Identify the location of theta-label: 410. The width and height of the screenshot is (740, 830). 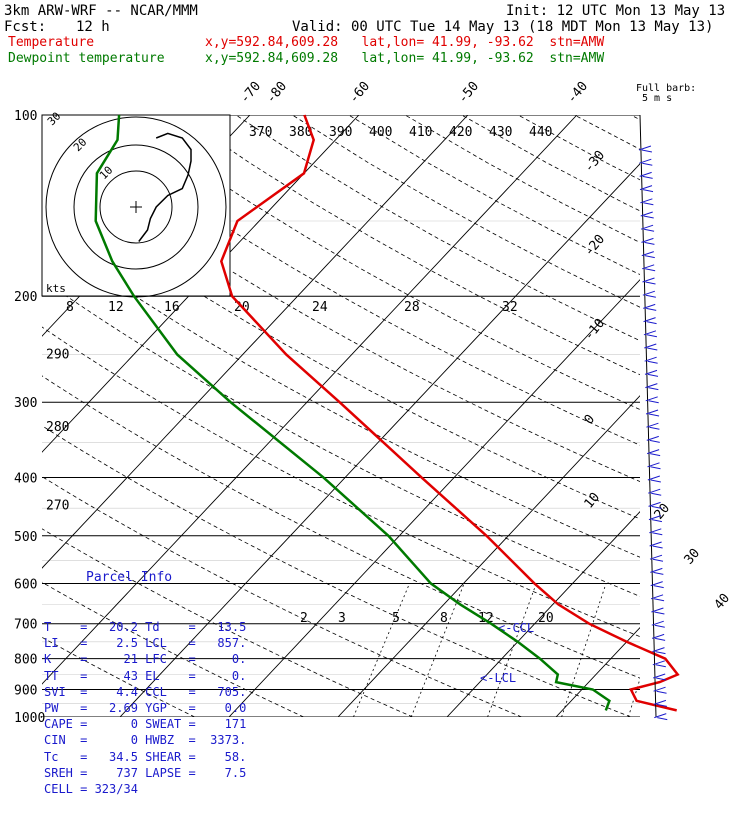
(420, 132).